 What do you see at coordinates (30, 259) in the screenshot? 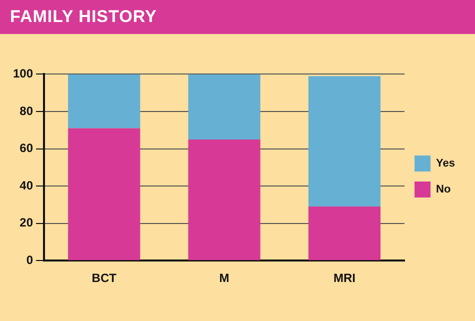
I see `y-tick-label: 0` at bounding box center [30, 259].